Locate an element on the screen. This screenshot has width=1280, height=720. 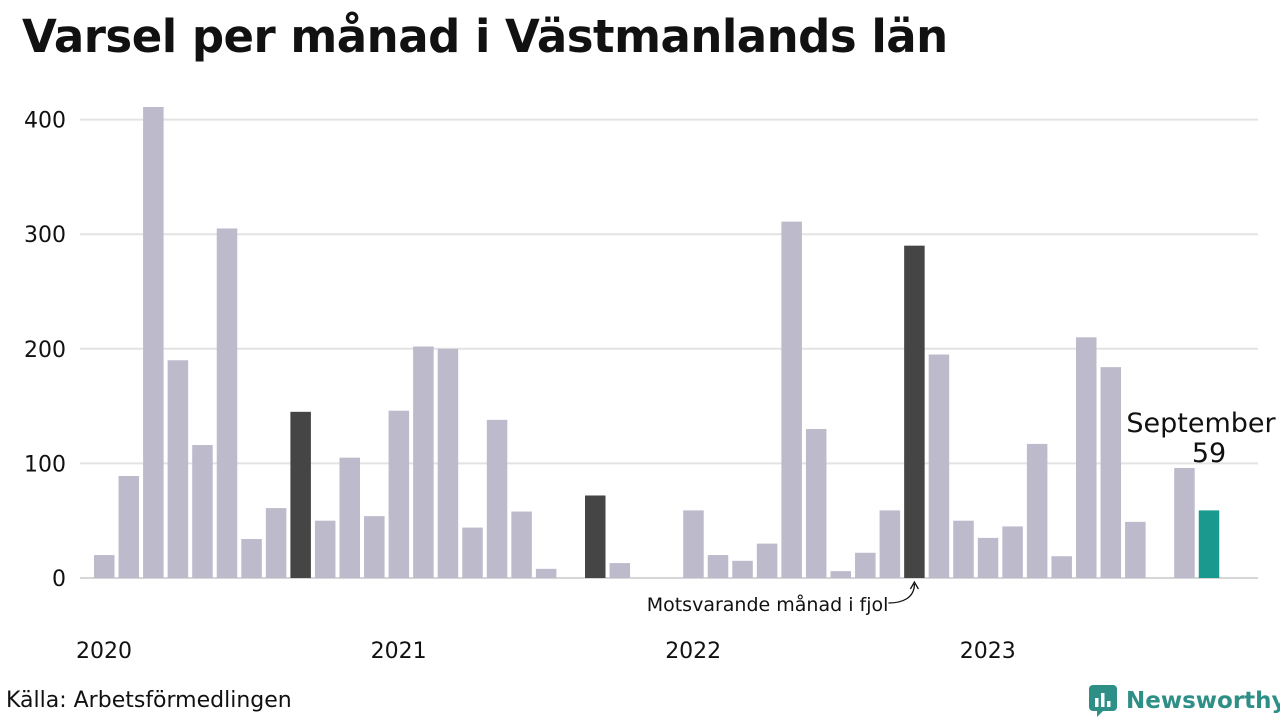
newsworthy-logo: Newsworthy is located at coordinates (1184, 701).